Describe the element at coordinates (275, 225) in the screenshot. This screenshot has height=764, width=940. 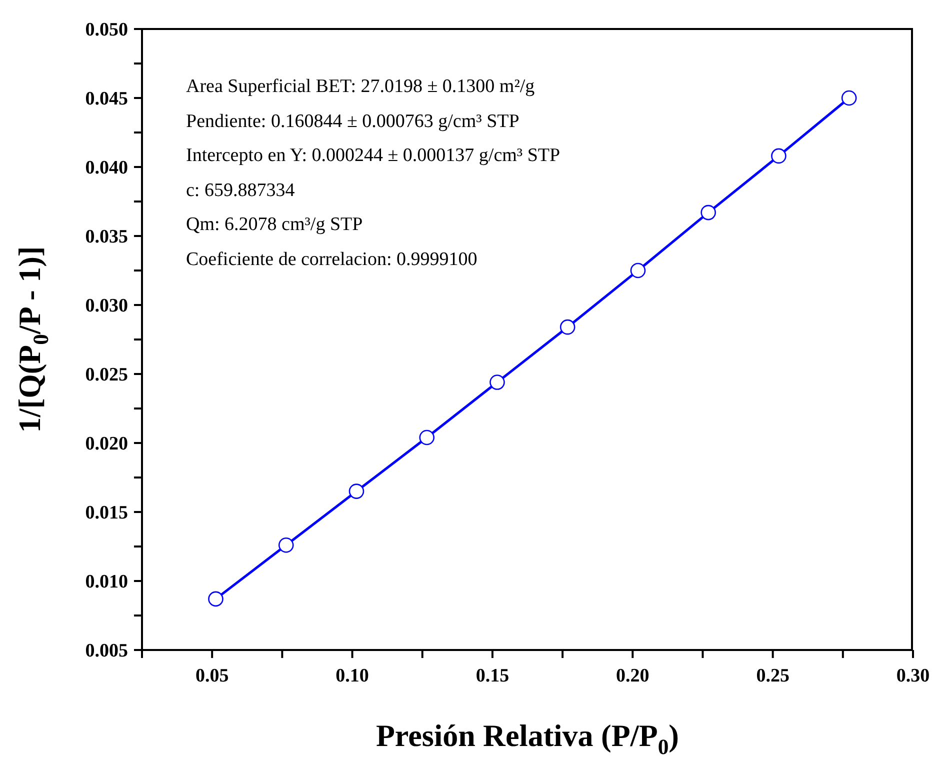
I see `annotation: Qm: 6.2078 cm³/g STP` at that location.